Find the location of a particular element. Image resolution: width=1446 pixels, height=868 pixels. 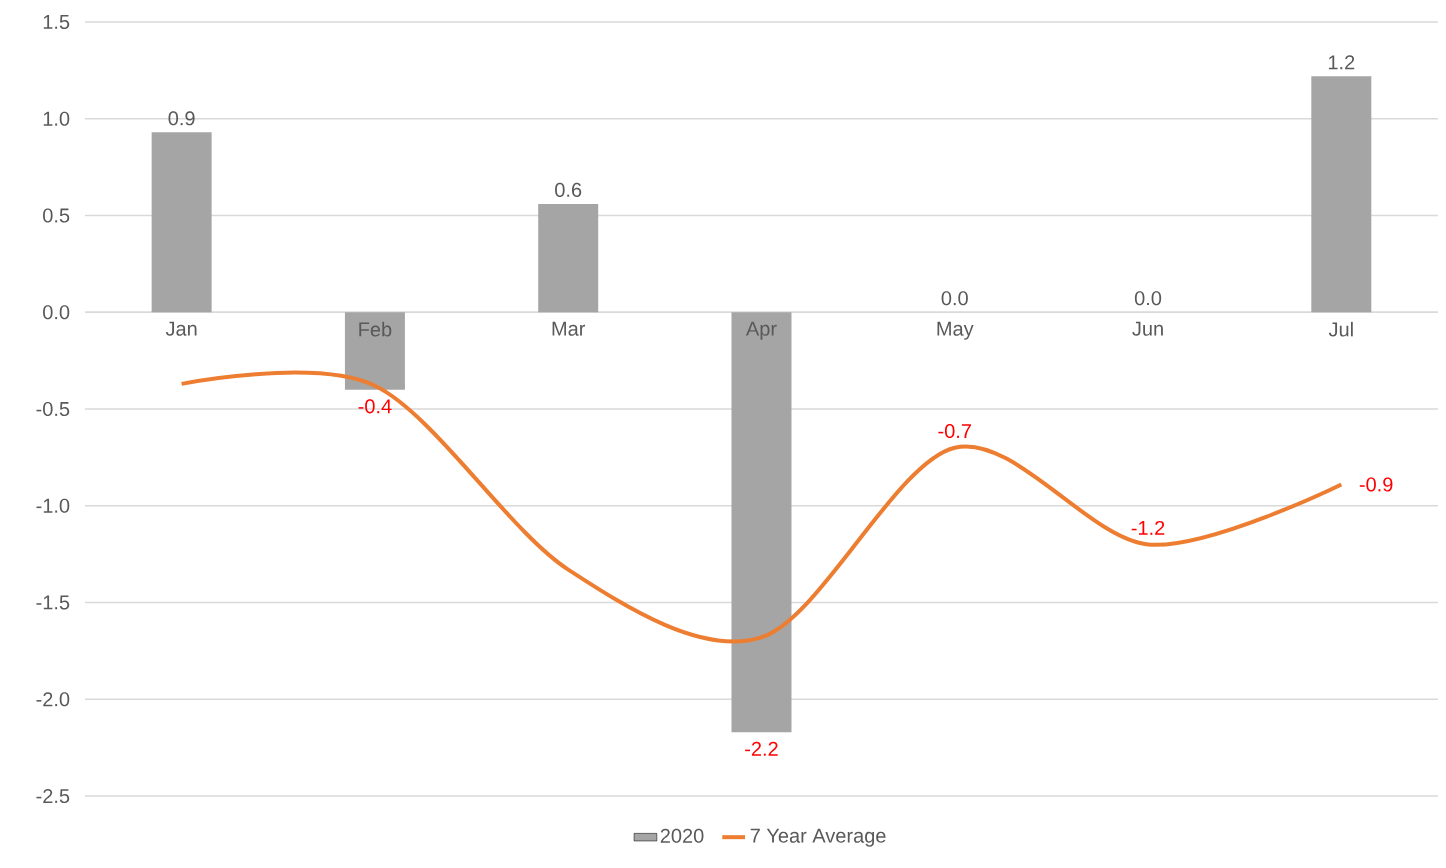

x-tick-label: Jan is located at coordinates (181, 328).